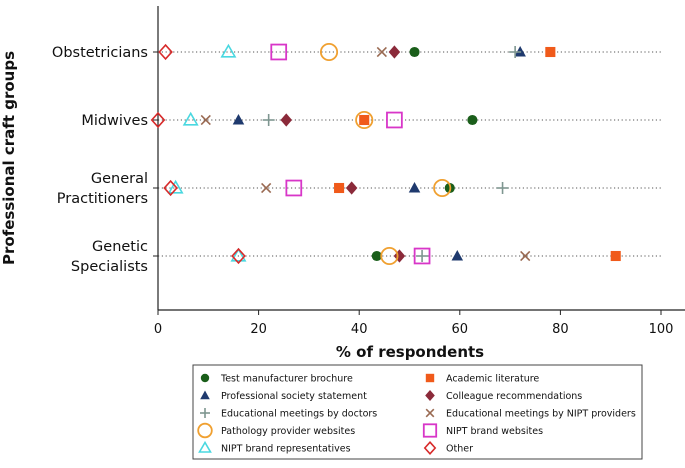  Describe the element at coordinates (205, 395) in the screenshot. I see `legend-marker-professional-society-statement` at that location.